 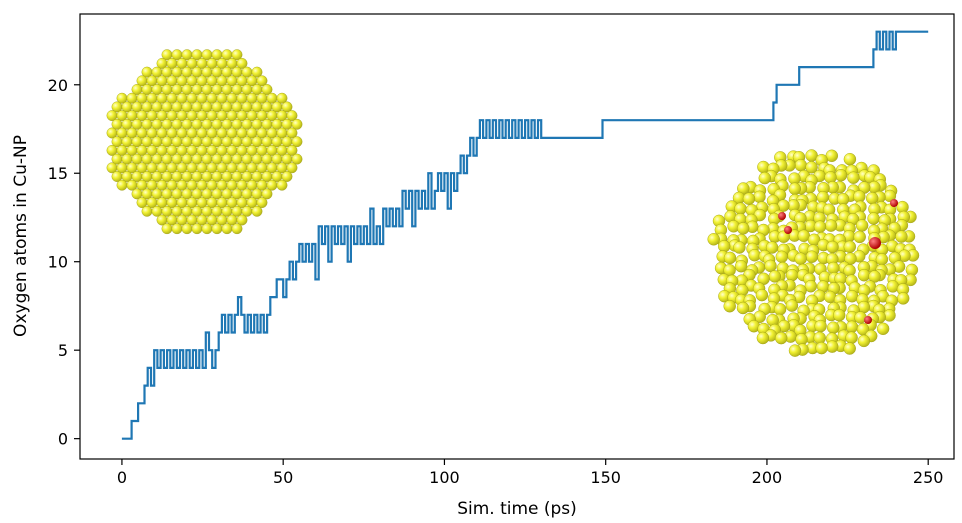 What do you see at coordinates (517, 508) in the screenshot?
I see `x-axis-title: Sim. time (ps)` at bounding box center [517, 508].